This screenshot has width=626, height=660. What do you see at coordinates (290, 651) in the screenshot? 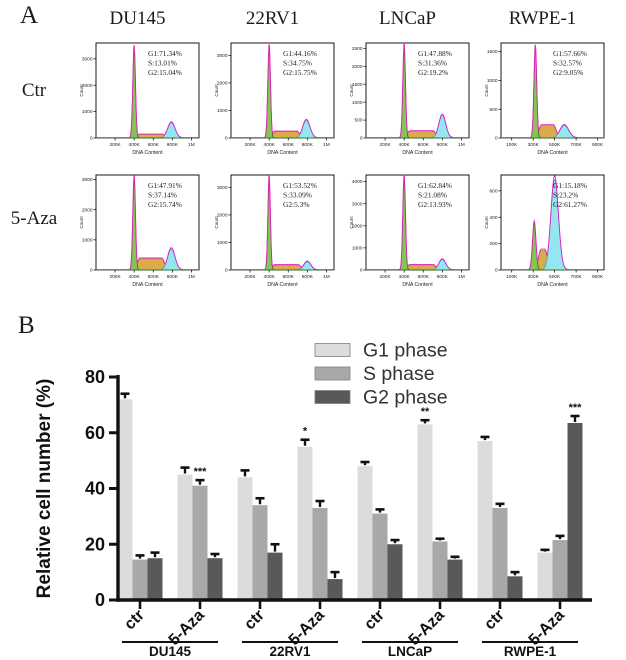
I see `group-label: 22RV1` at bounding box center [290, 651].